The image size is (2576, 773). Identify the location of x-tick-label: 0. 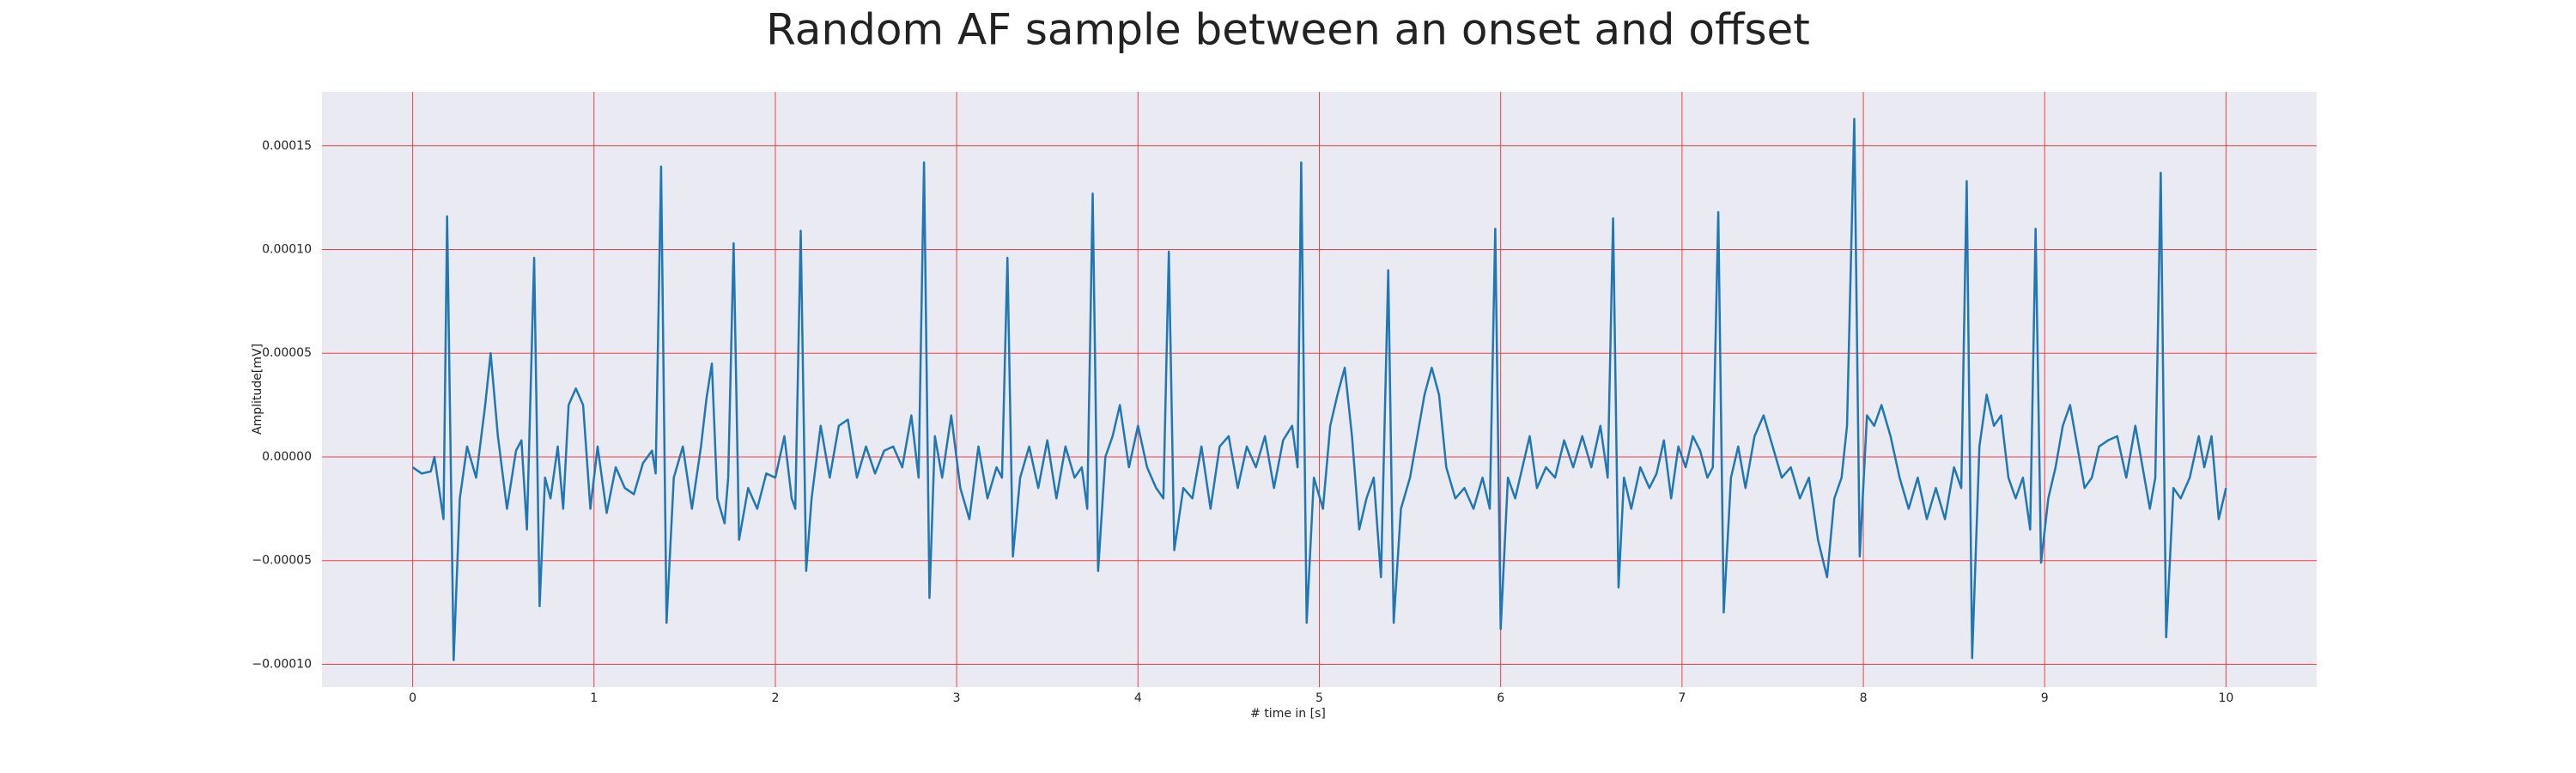
(412, 698).